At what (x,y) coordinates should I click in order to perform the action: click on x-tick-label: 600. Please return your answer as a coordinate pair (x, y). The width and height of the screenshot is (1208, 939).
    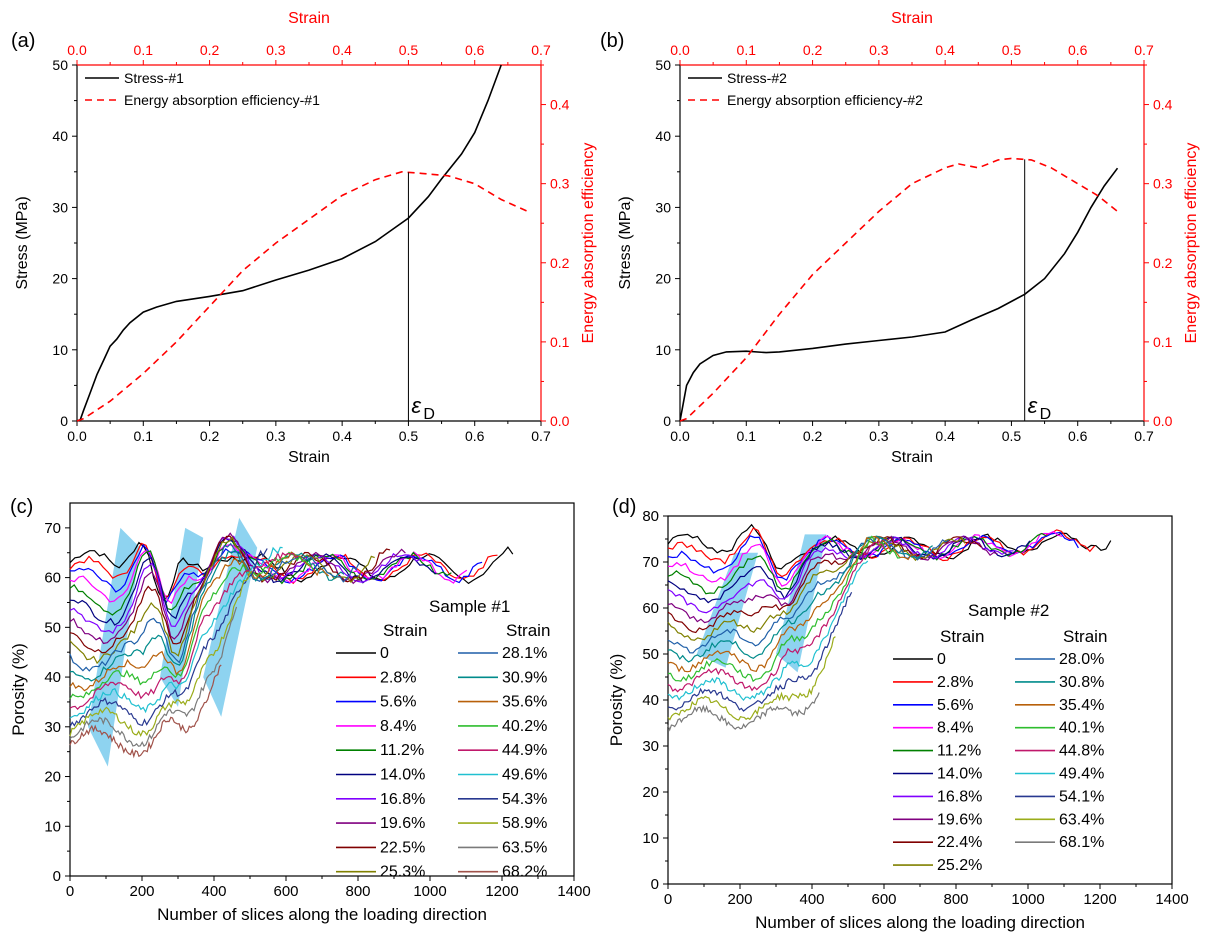
    Looking at the image, I should click on (285, 891).